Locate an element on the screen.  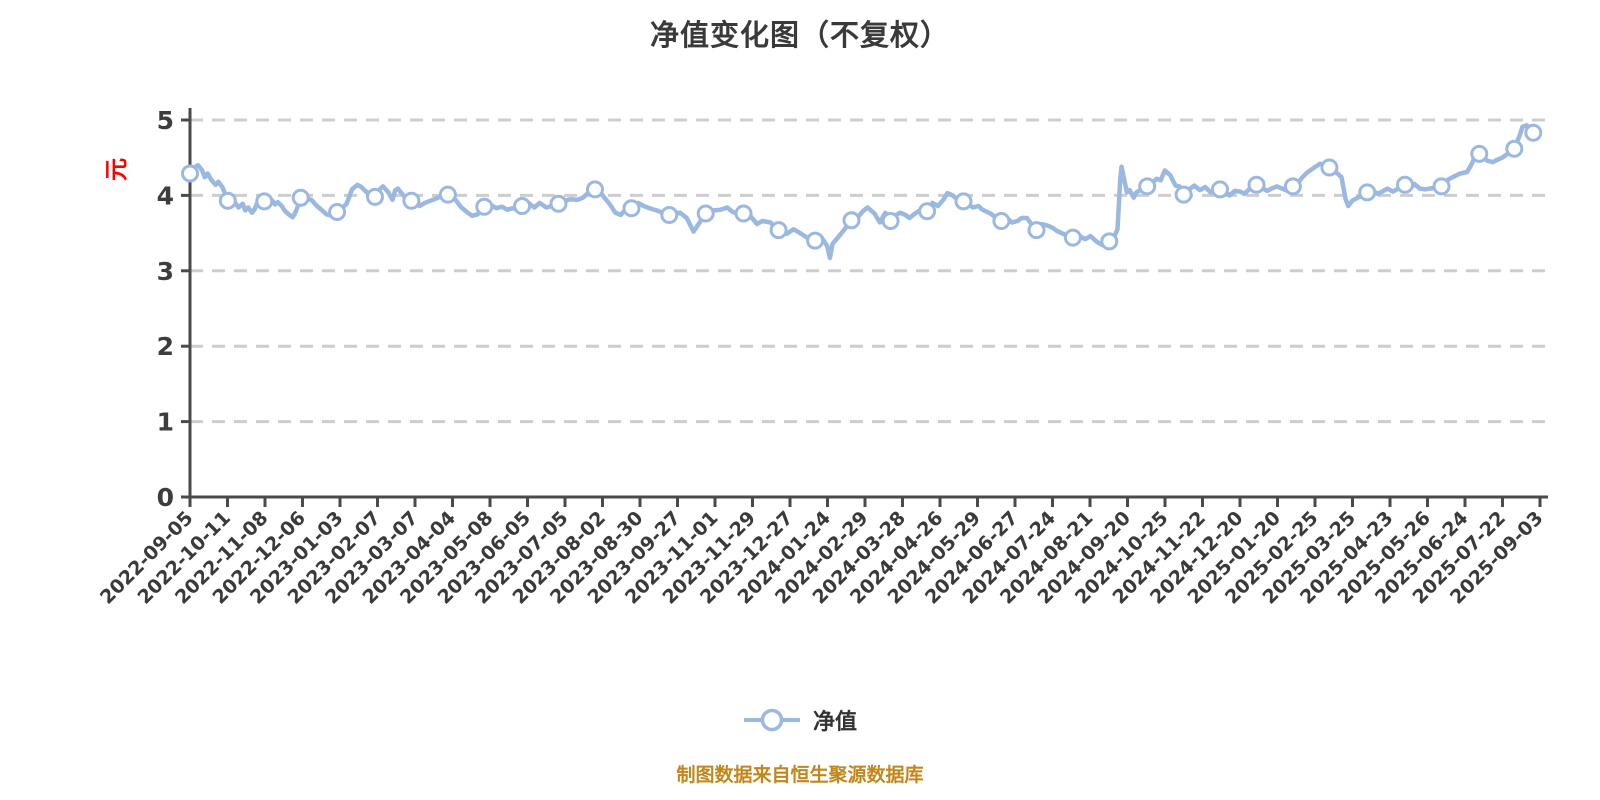
y-tick-label: 3 is located at coordinates (165, 271).